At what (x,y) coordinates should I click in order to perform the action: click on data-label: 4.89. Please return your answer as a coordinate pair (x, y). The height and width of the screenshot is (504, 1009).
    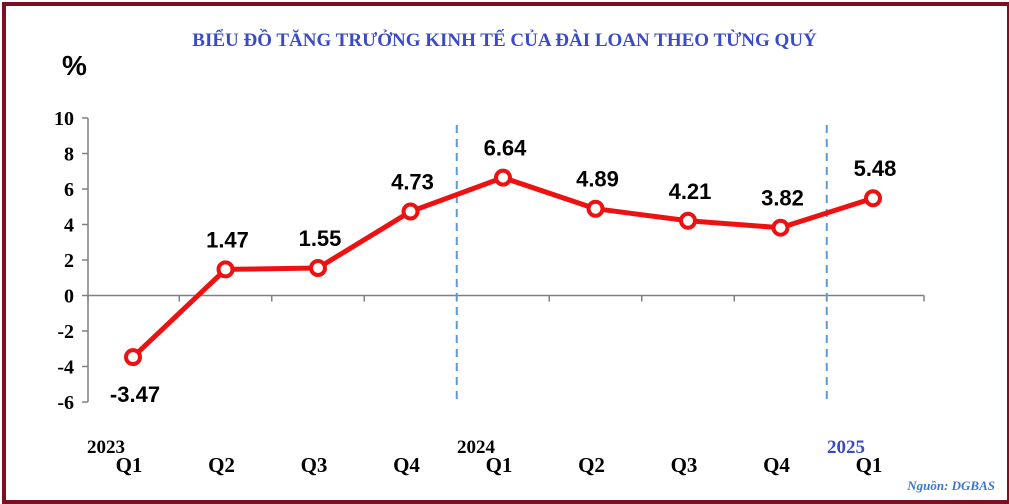
    Looking at the image, I should click on (597, 179).